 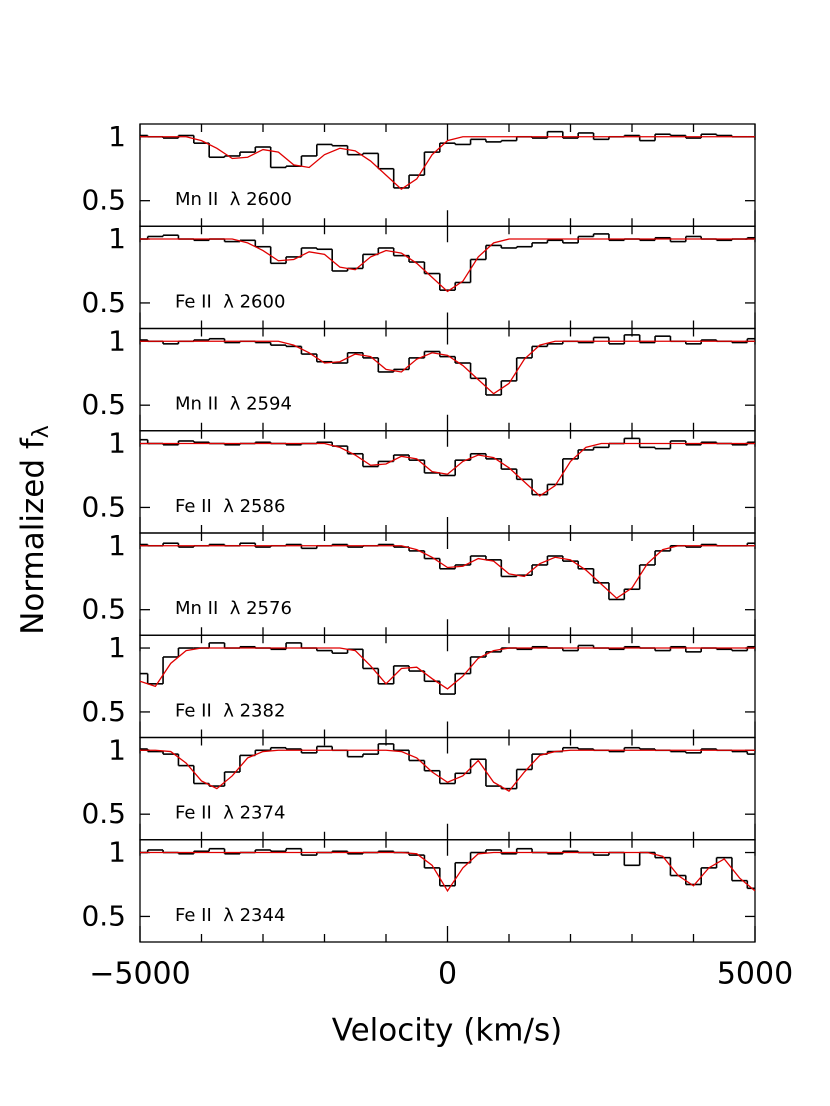 I want to click on y-axis-label-text: Normalized f, so click(x=33, y=536).